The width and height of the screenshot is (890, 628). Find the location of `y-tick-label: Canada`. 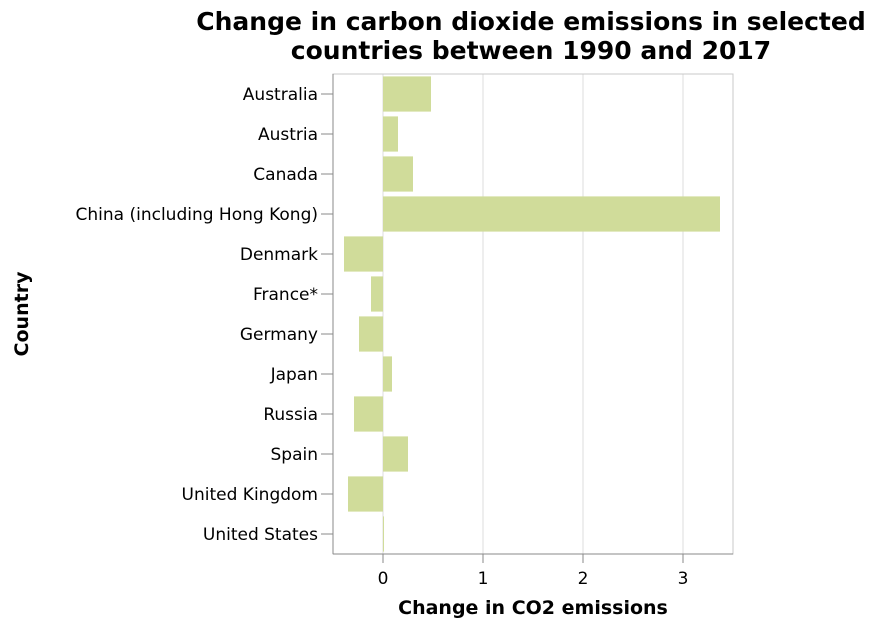

y-tick-label: Canada is located at coordinates (285, 175).